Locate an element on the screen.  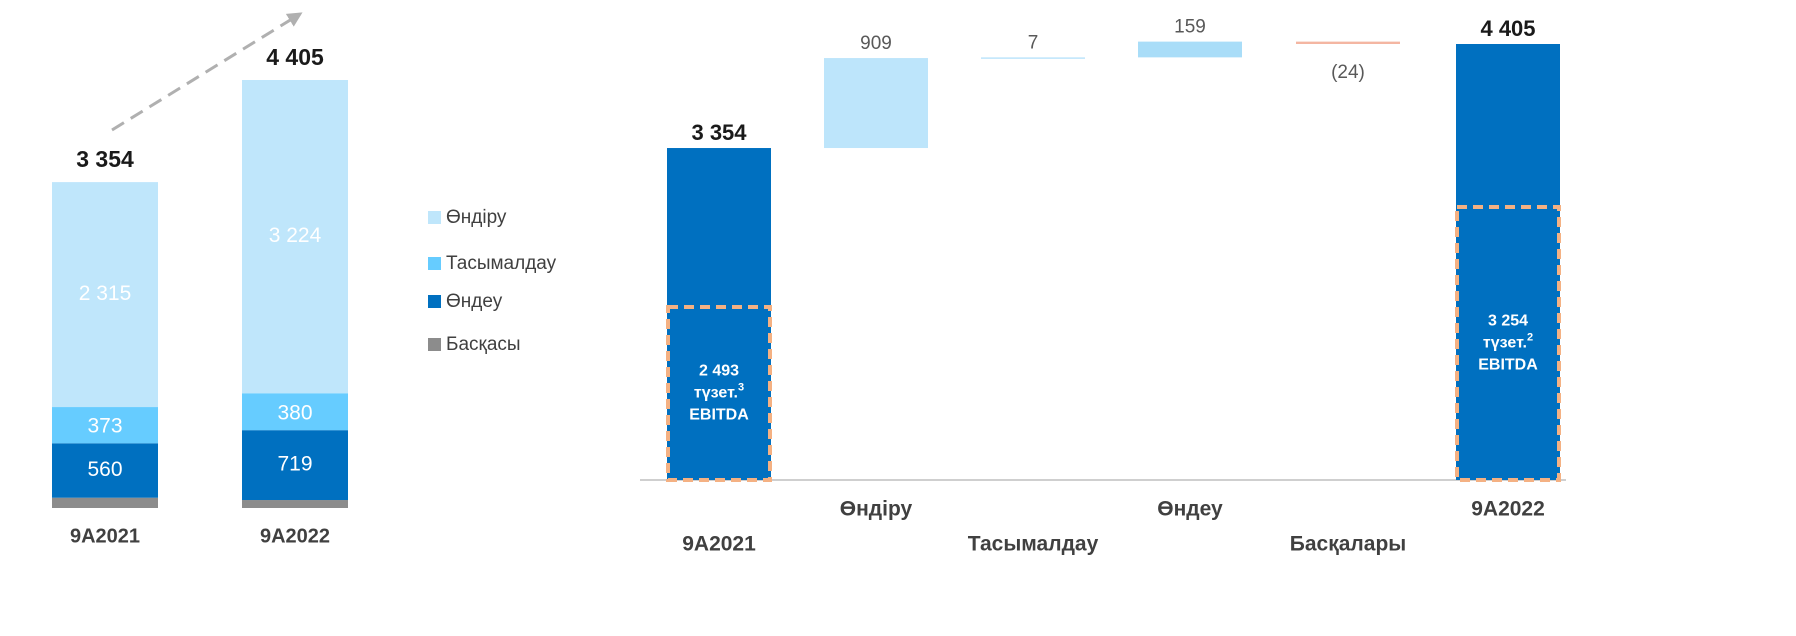
value-label: 4 405 is located at coordinates (1507, 28).